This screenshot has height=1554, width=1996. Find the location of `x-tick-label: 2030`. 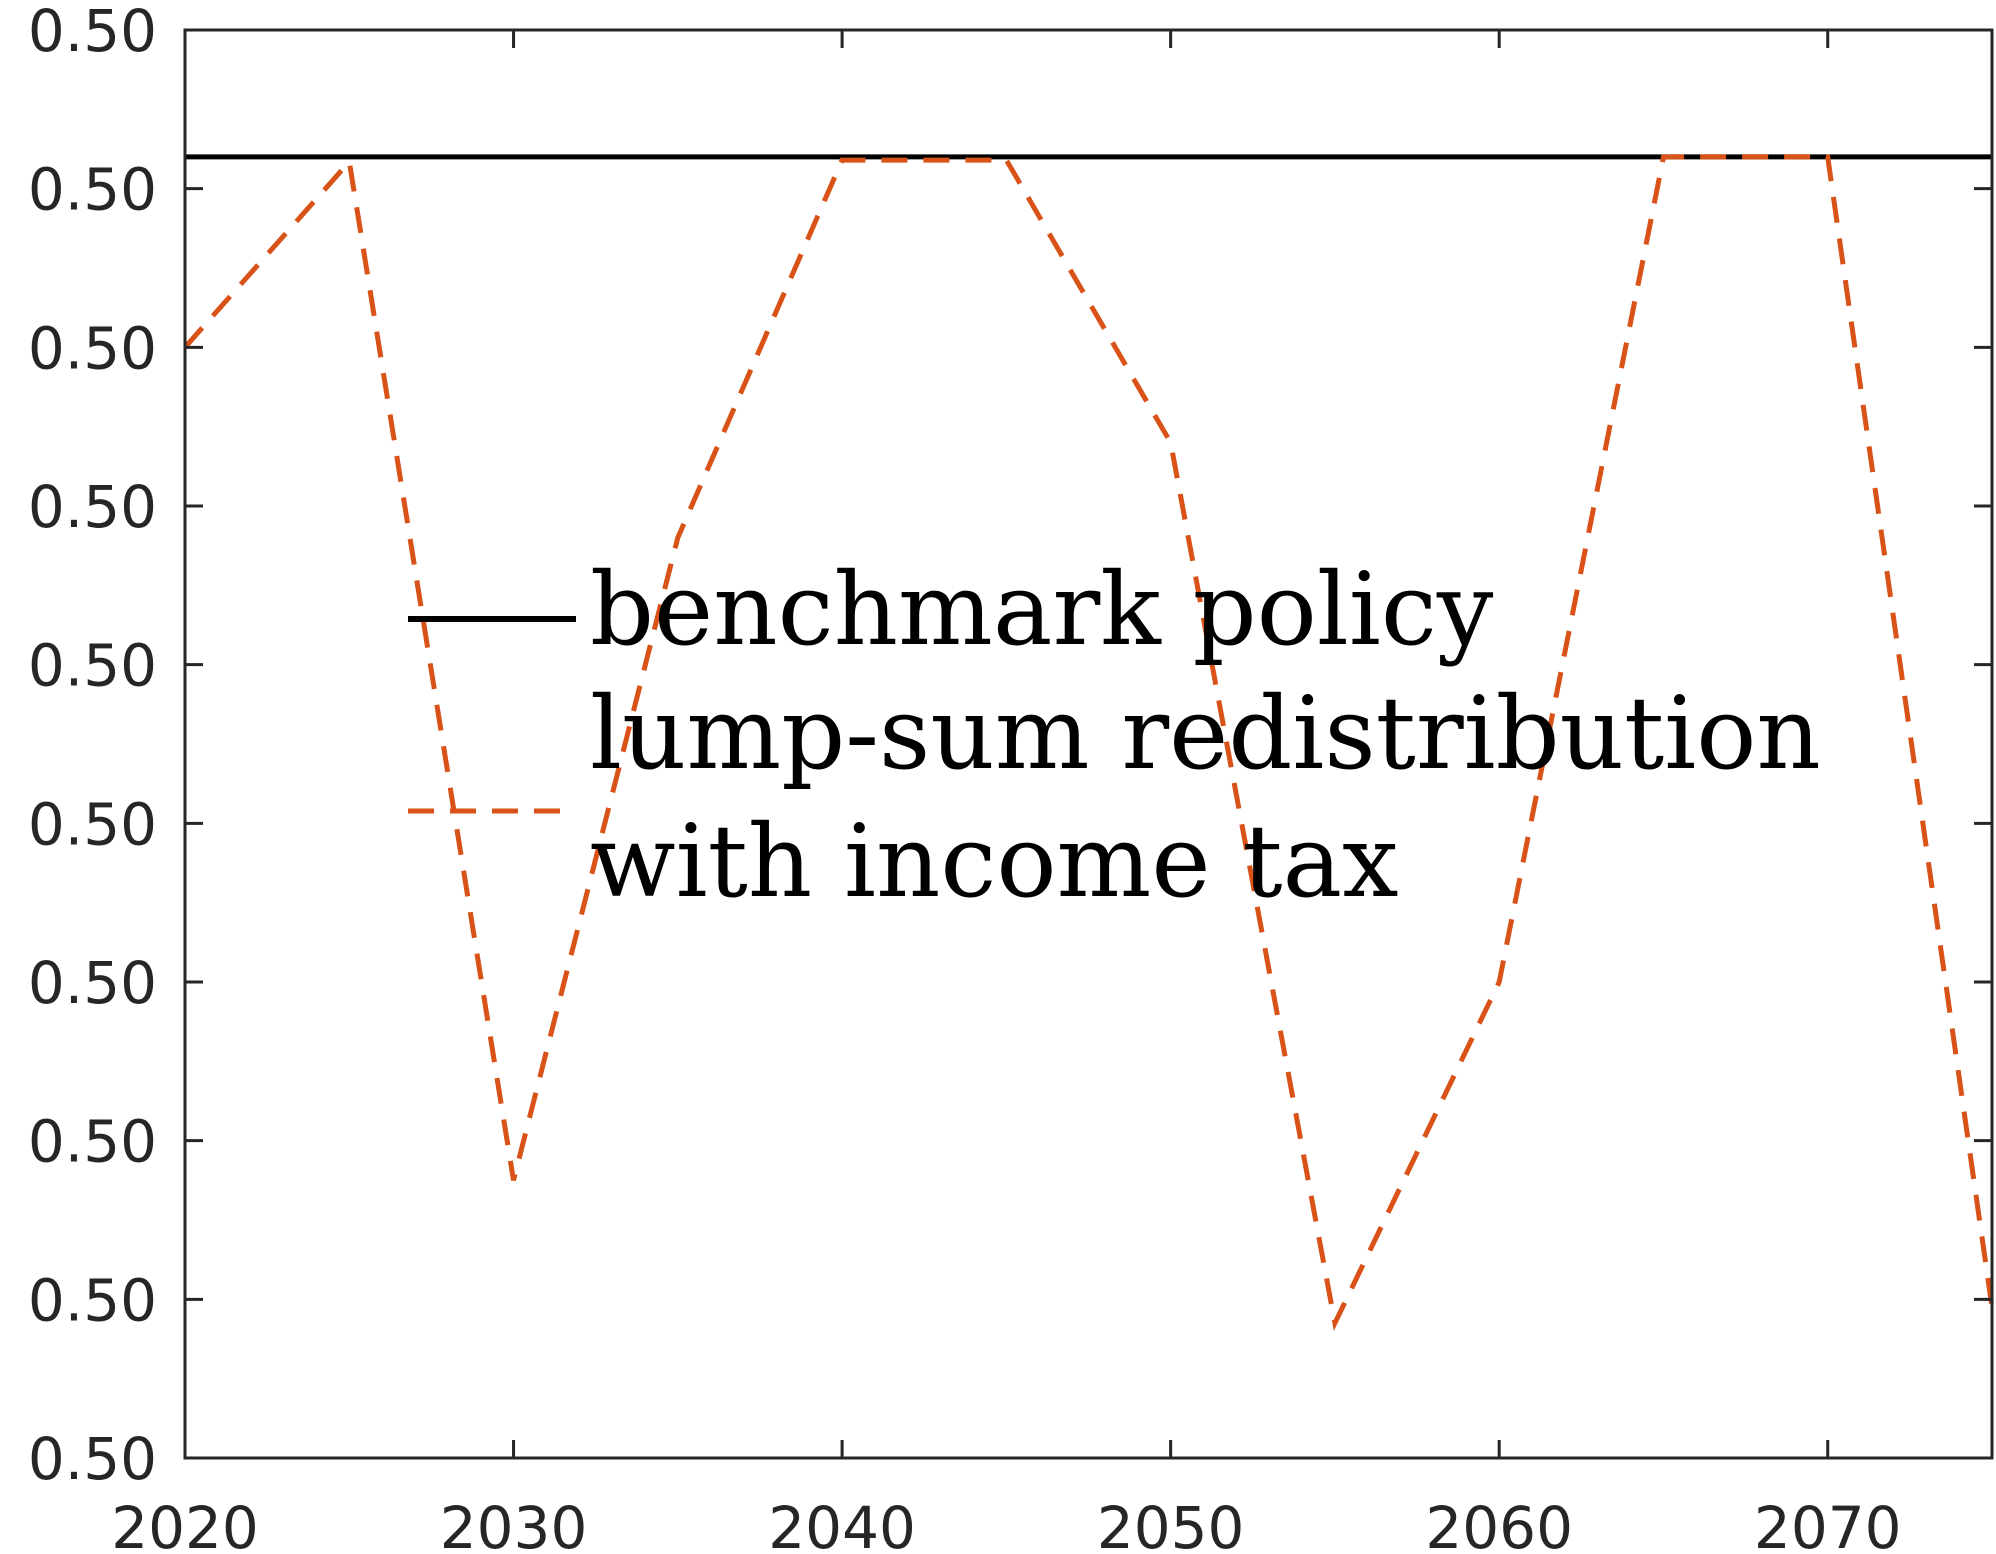

x-tick-label: 2030 is located at coordinates (514, 1524).